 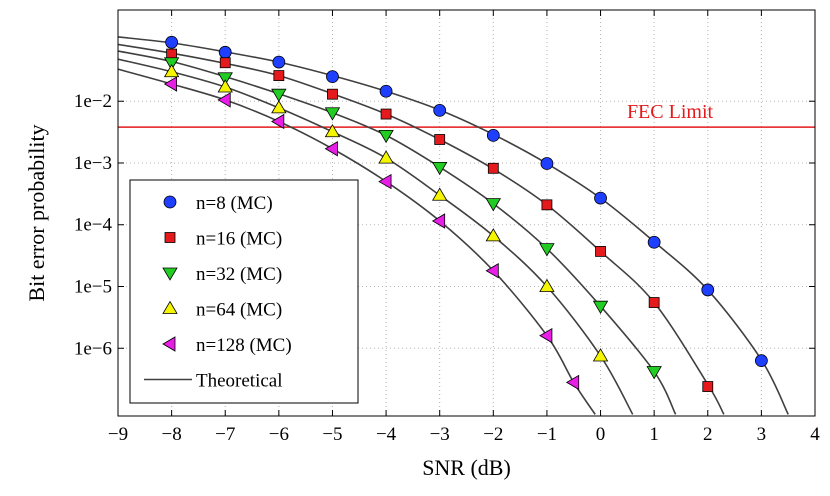 I want to click on x-tick-label: 0, so click(x=601, y=434).